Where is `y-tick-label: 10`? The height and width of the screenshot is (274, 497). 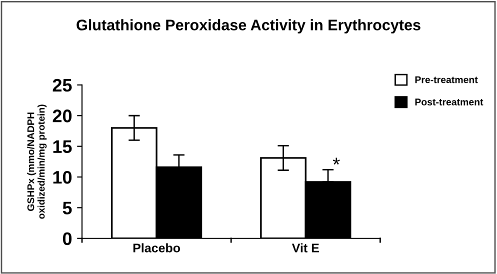
y-tick-label: 10 is located at coordinates (62, 177).